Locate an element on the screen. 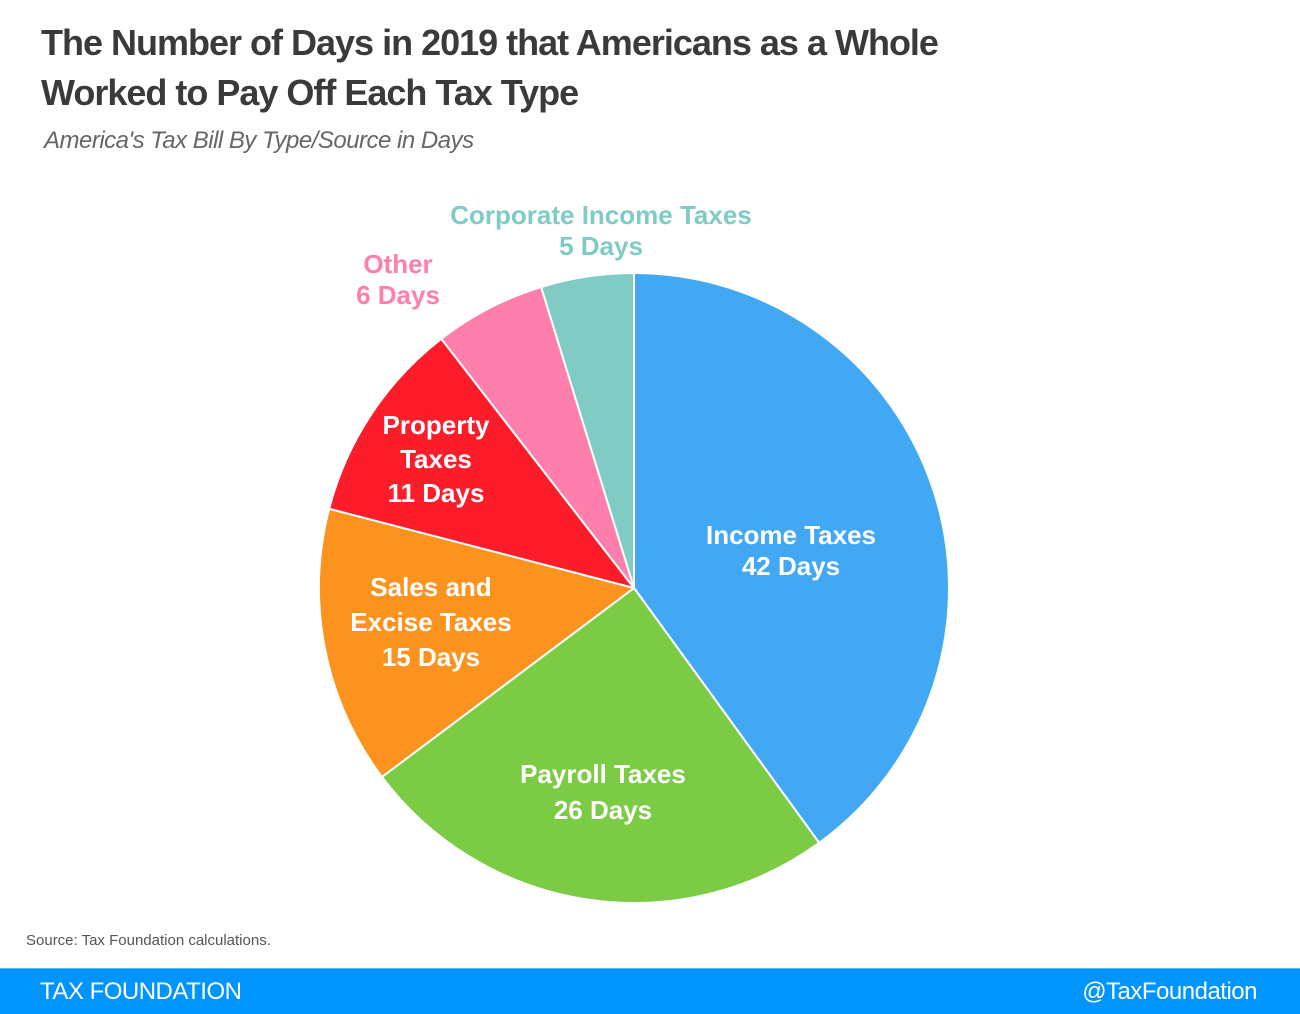  slice-label-line: Payroll Taxes is located at coordinates (603, 774).